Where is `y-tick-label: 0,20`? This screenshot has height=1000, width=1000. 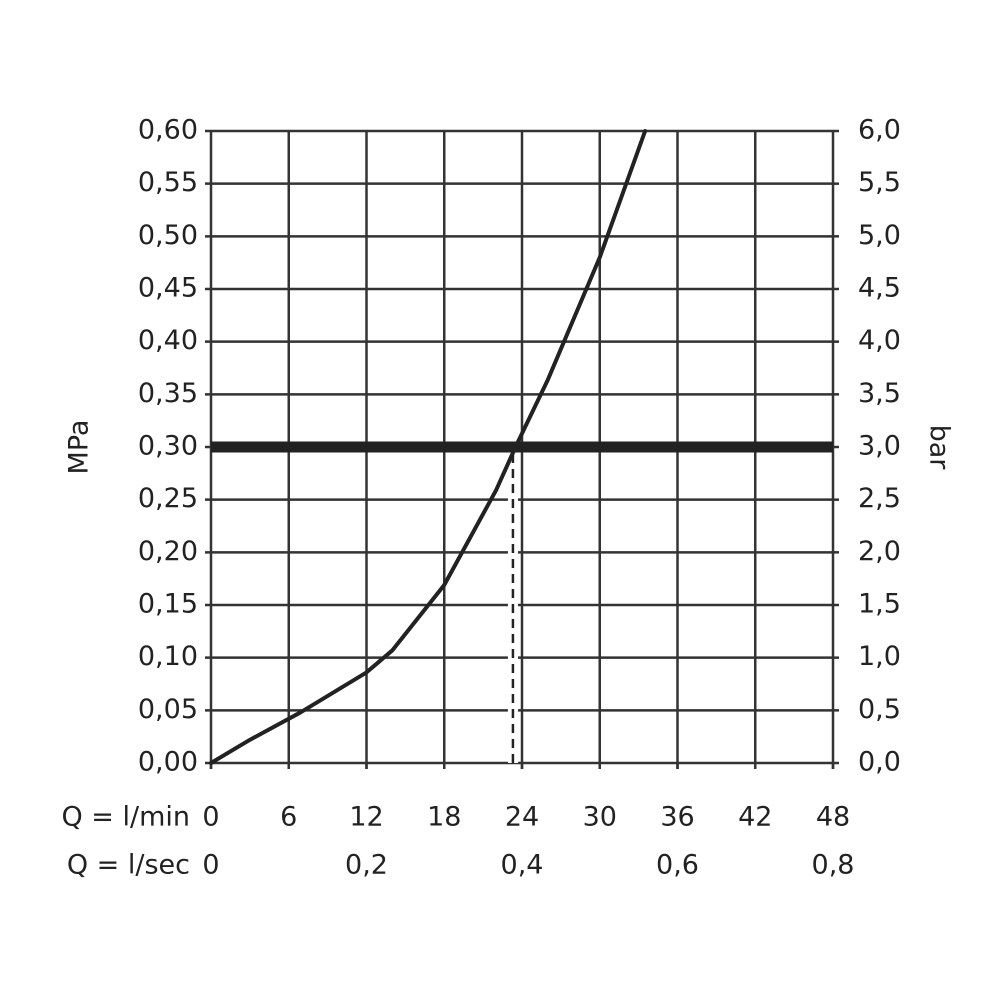
y-tick-label: 0,20 is located at coordinates (168, 551).